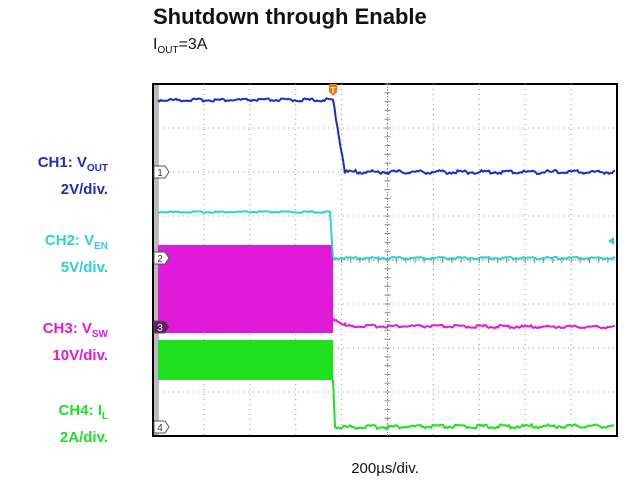 The height and width of the screenshot is (483, 624). I want to click on trigger-arrow, so click(333, 90).